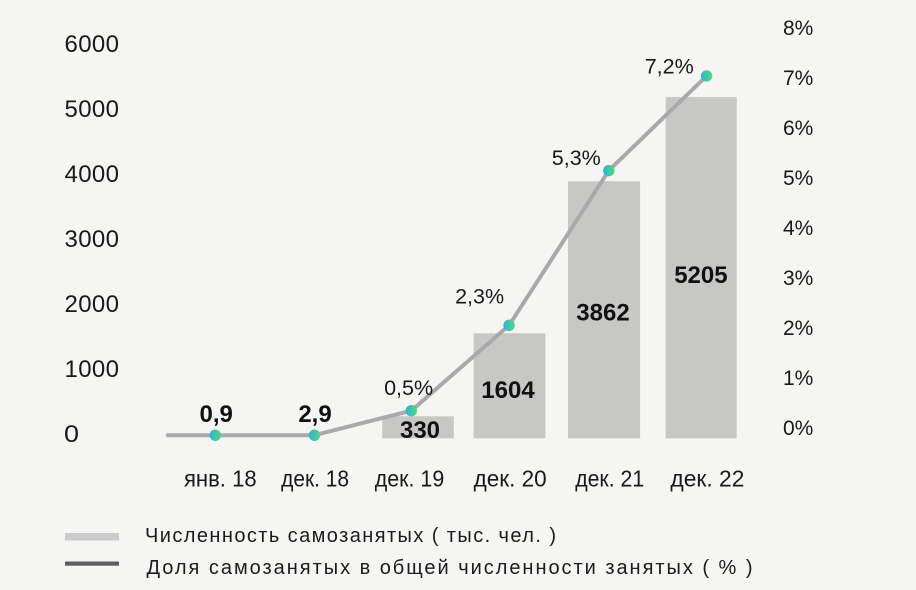 The width and height of the screenshot is (916, 590). What do you see at coordinates (798, 178) in the screenshot?
I see `svg-text: 5%` at bounding box center [798, 178].